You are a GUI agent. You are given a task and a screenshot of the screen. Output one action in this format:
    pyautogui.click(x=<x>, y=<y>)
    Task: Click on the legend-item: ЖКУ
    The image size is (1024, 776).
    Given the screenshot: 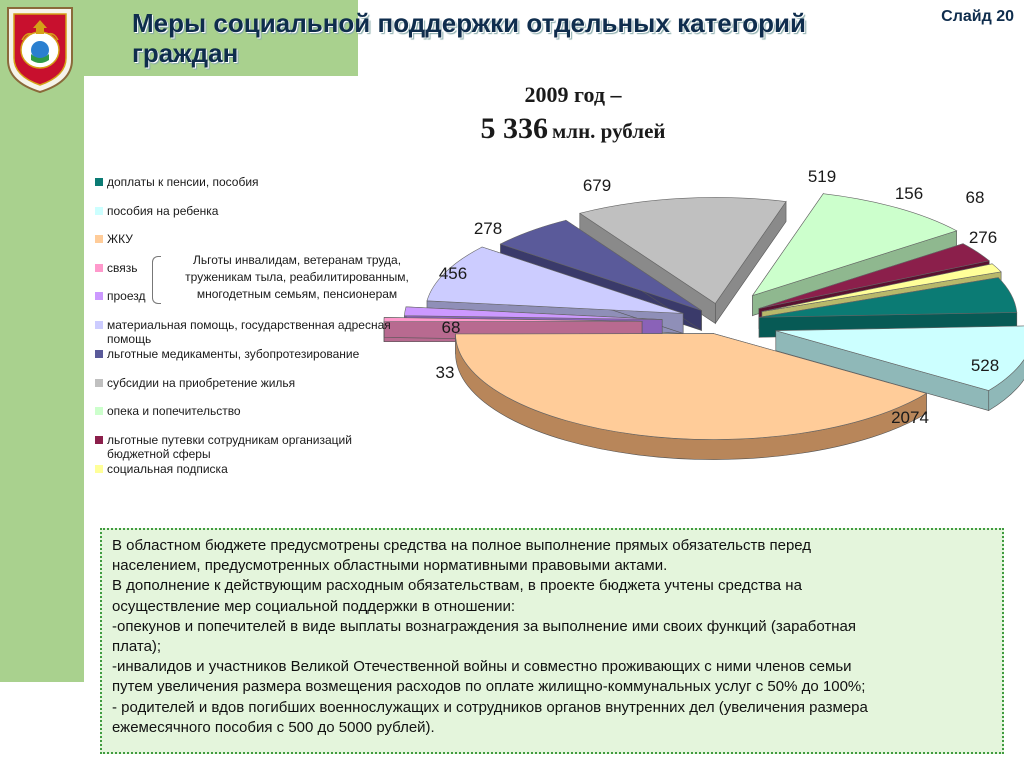 What is the action you would take?
    pyautogui.click(x=264, y=239)
    